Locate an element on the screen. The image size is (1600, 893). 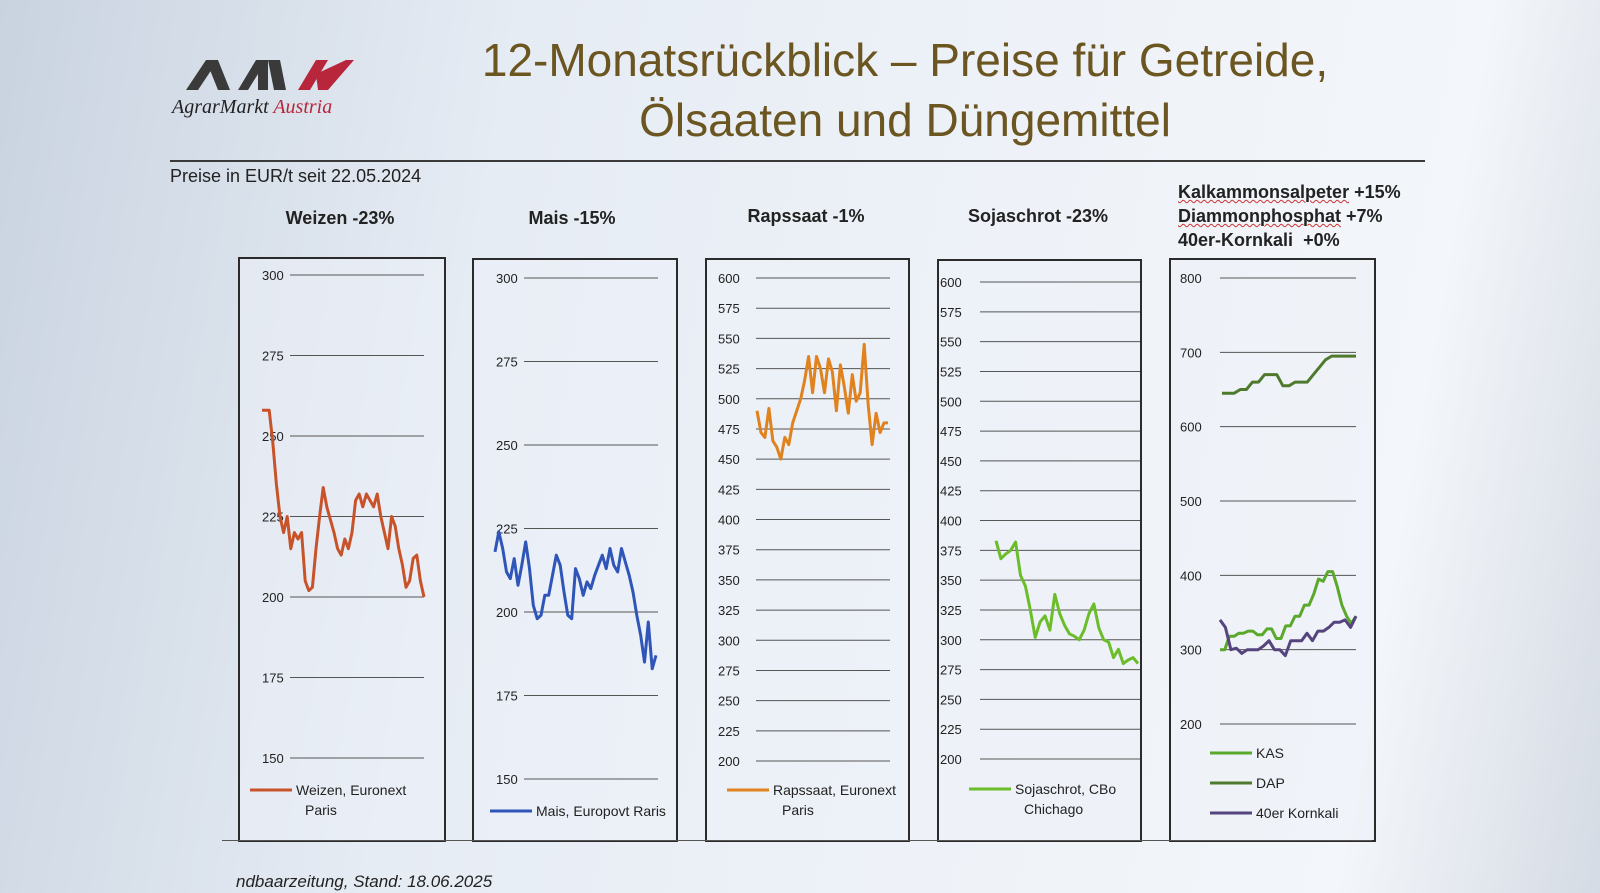
title-raps: Rapssaat -1% is located at coordinates (806, 216).